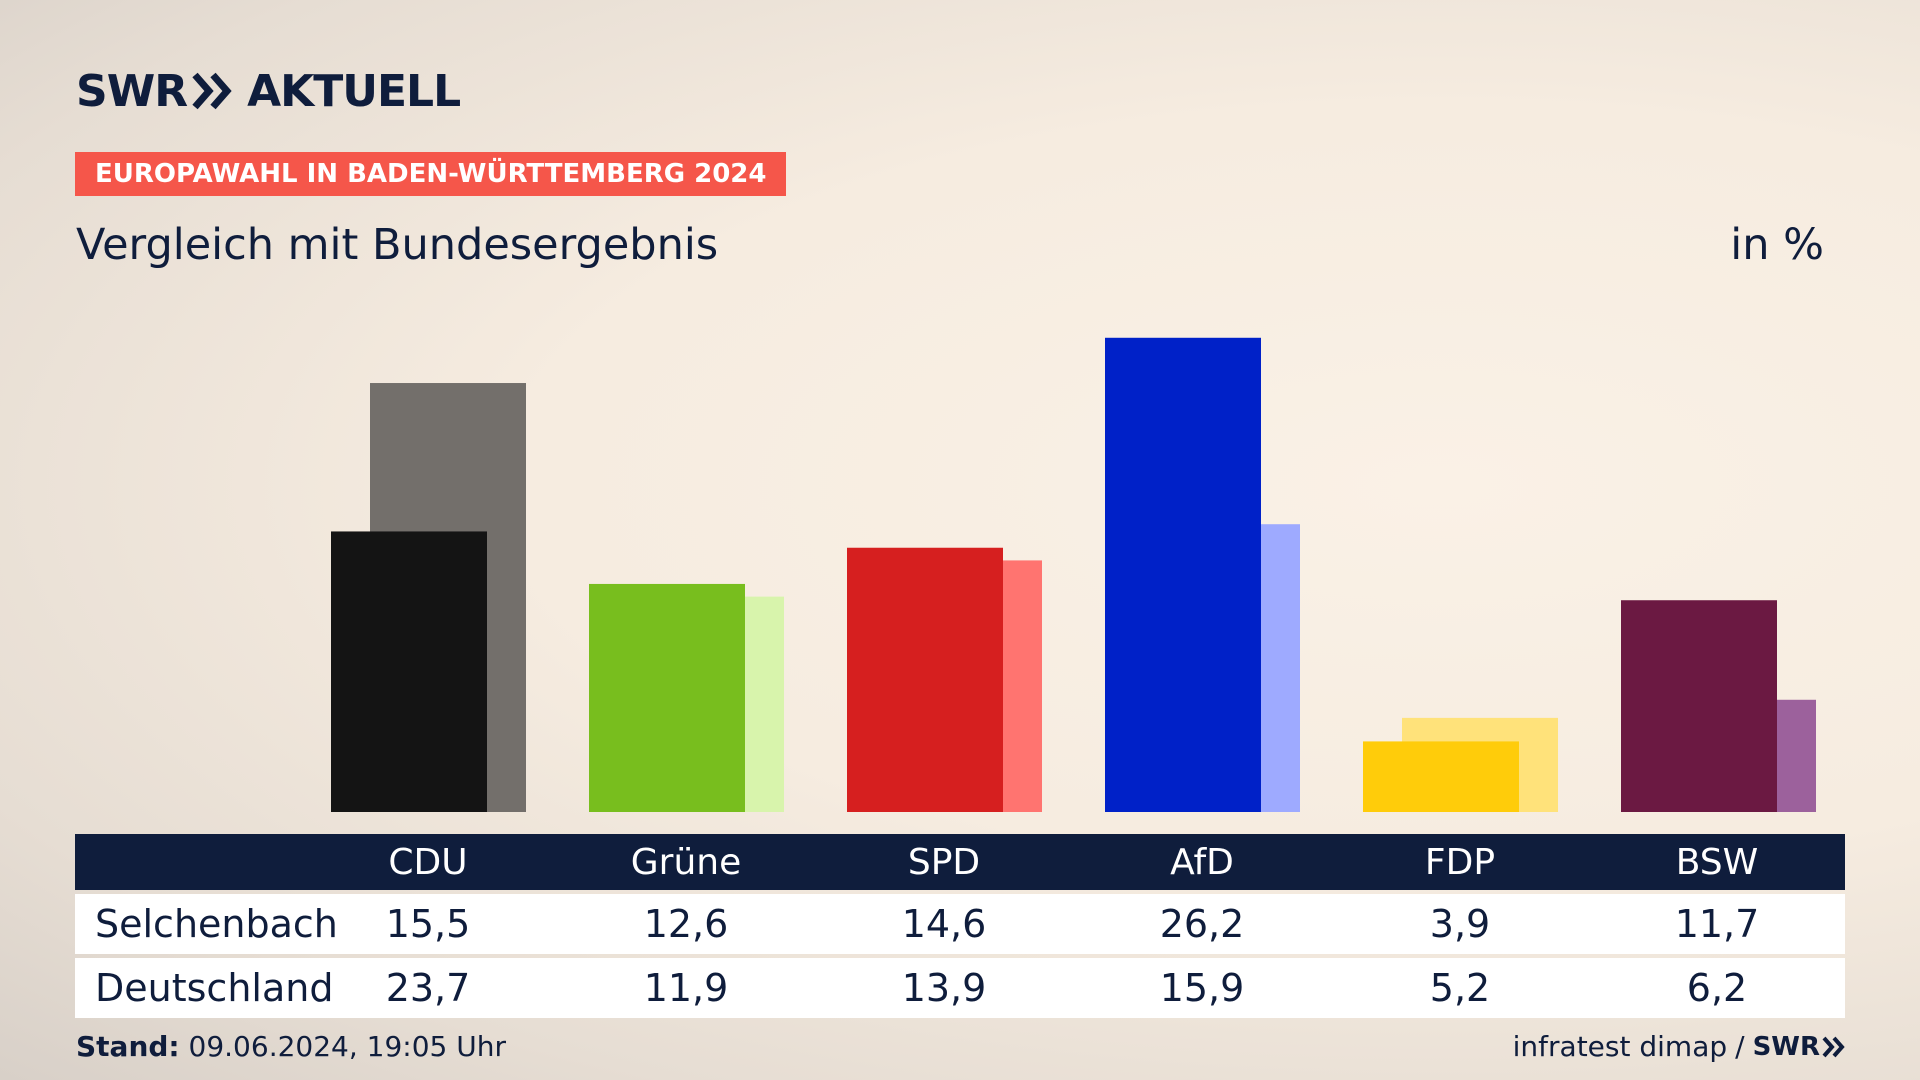 This screenshot has width=1920, height=1080. I want to click on table-cell: 26,2, so click(1202, 924).